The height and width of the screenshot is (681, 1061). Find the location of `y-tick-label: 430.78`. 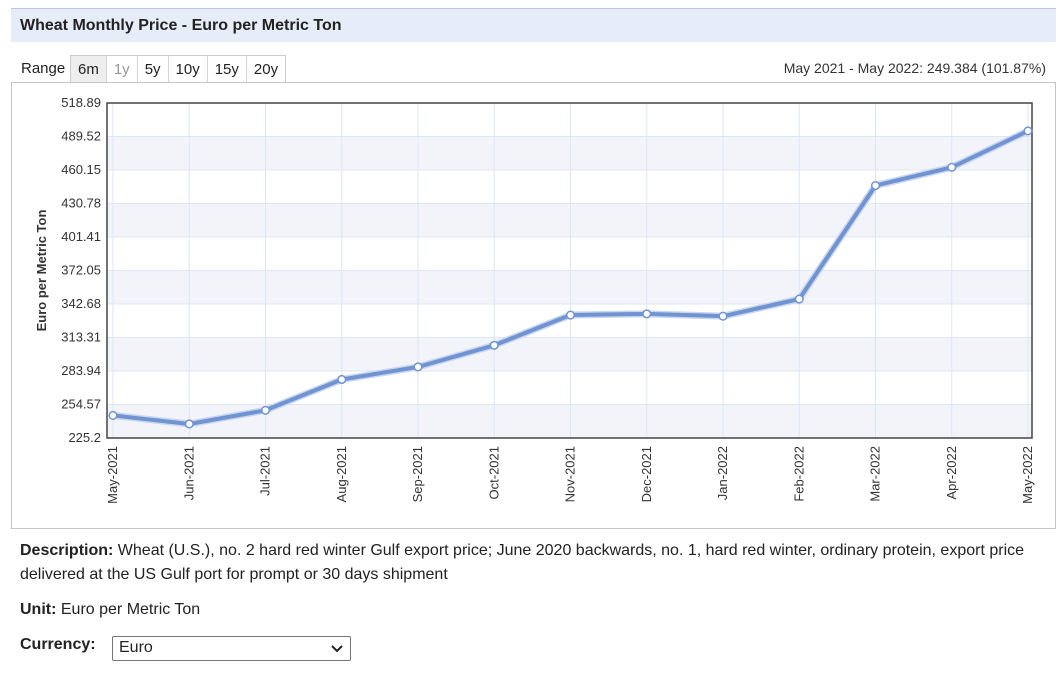

y-tick-label: 430.78 is located at coordinates (81, 203).